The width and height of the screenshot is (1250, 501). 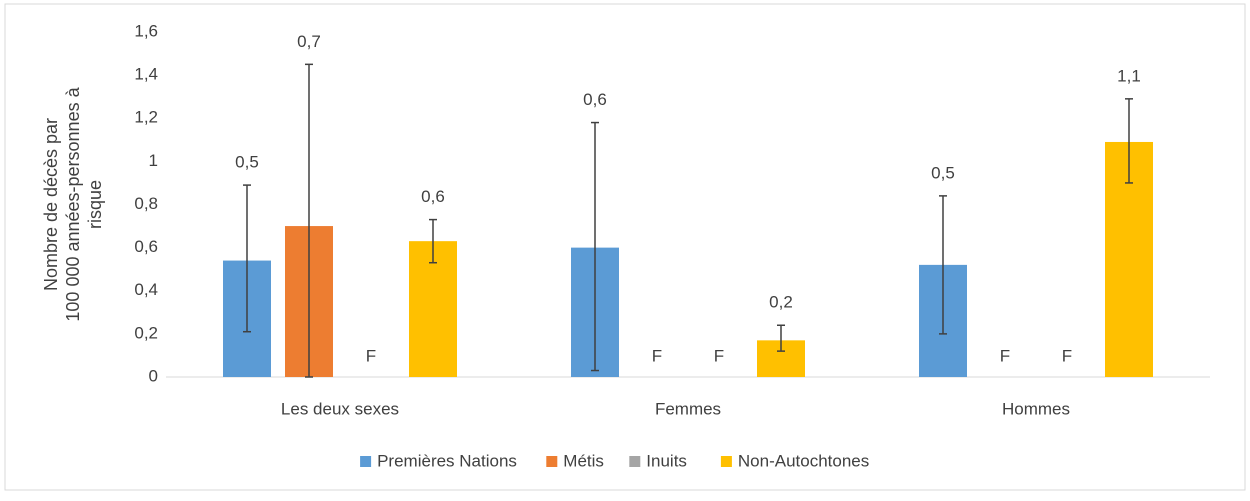 What do you see at coordinates (146, 117) in the screenshot?
I see `y-tick-label: 1,2` at bounding box center [146, 117].